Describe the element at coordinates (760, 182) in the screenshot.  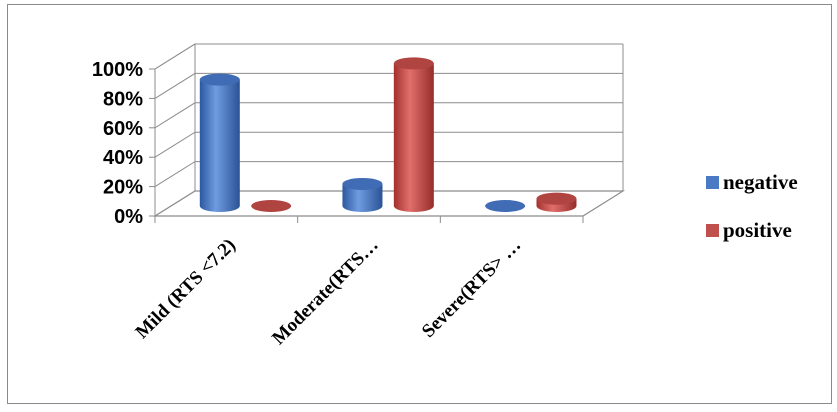
I see `legend-label-negative: negative` at that location.